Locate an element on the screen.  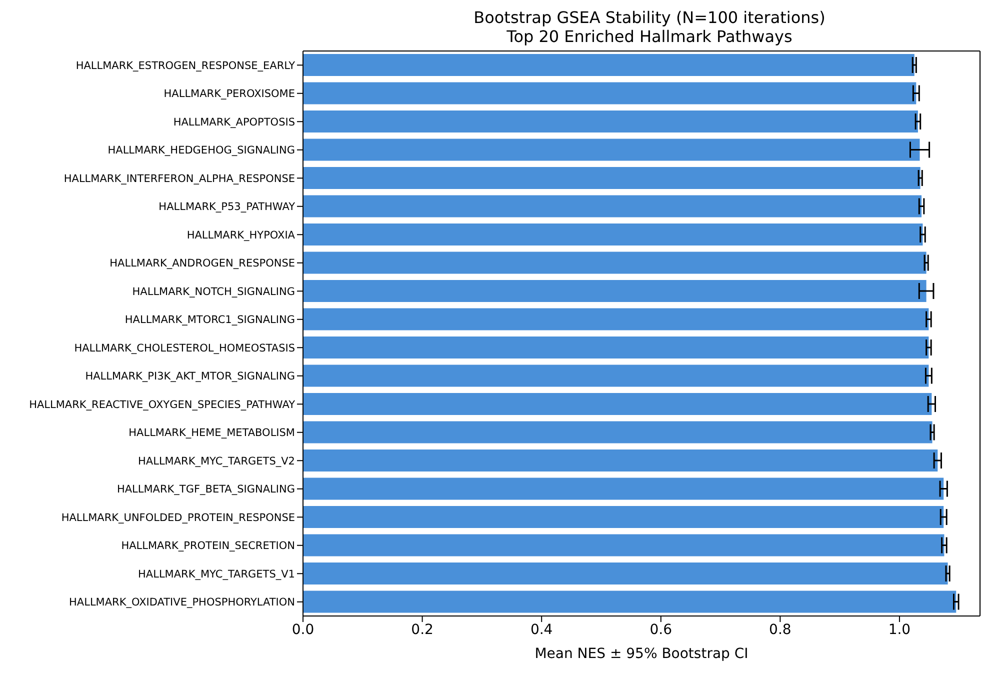
y-tick-label: HALLMARK_CHOLESTEROL_HOMEOSTASIS is located at coordinates (185, 348).